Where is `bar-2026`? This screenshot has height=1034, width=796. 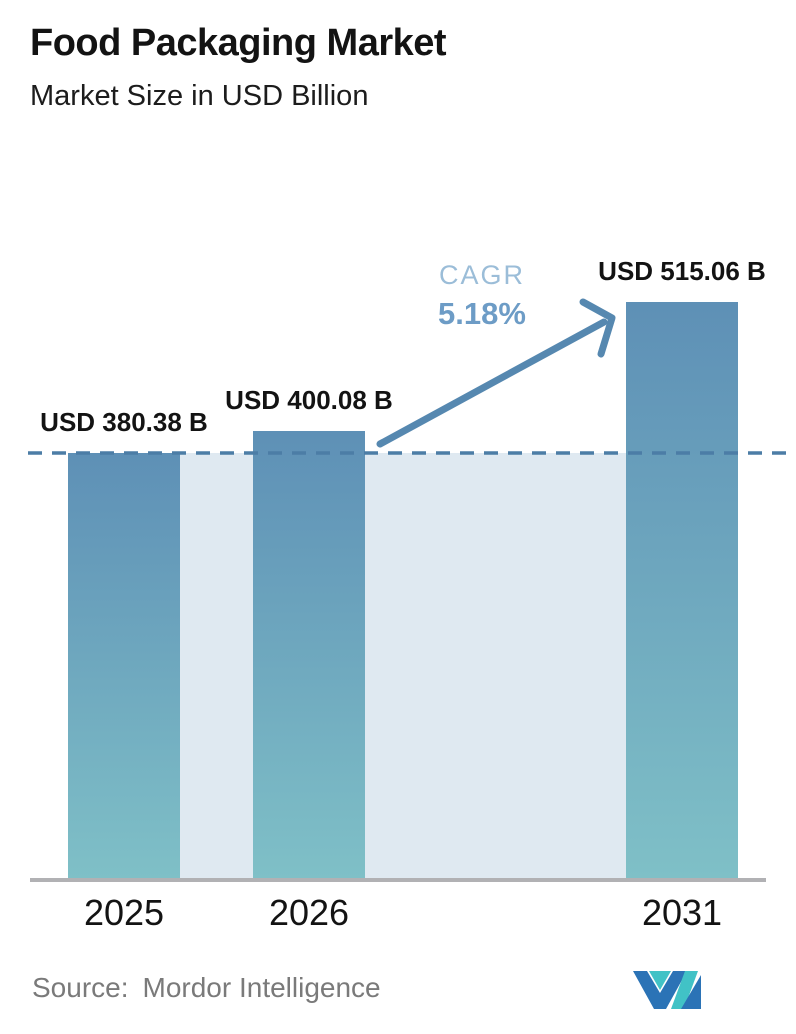 bar-2026 is located at coordinates (309, 655).